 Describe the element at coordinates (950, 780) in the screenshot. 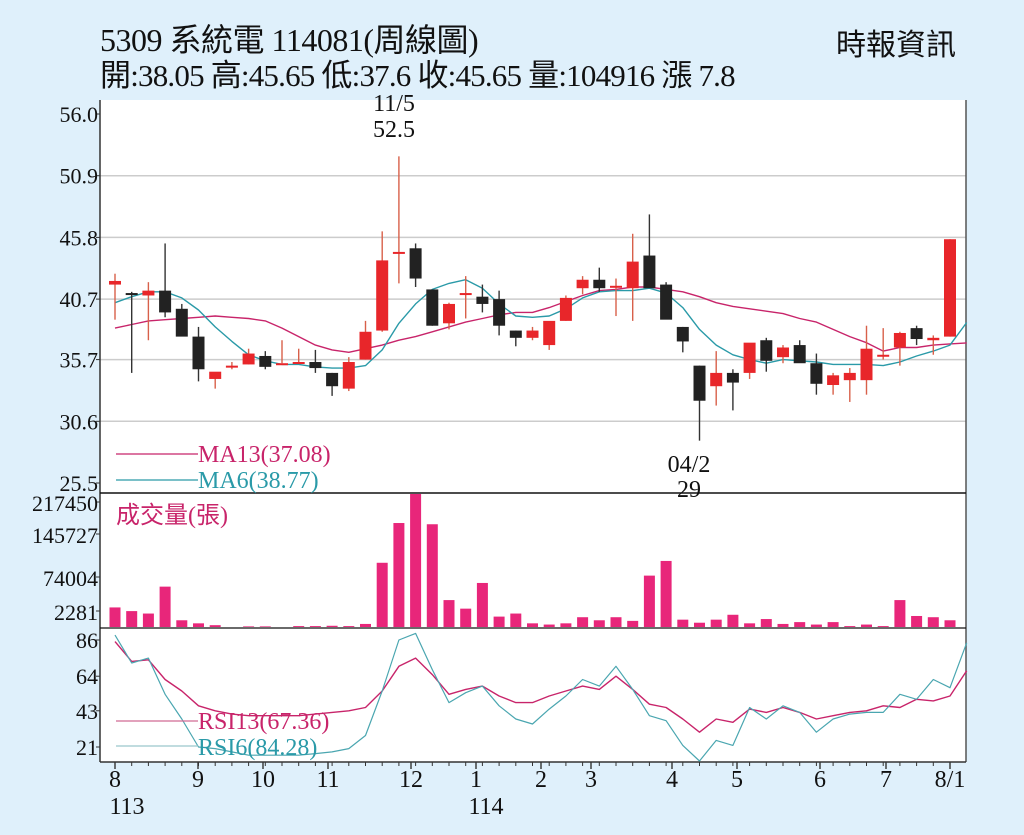

I see `x-tick-label: 8/1` at that location.